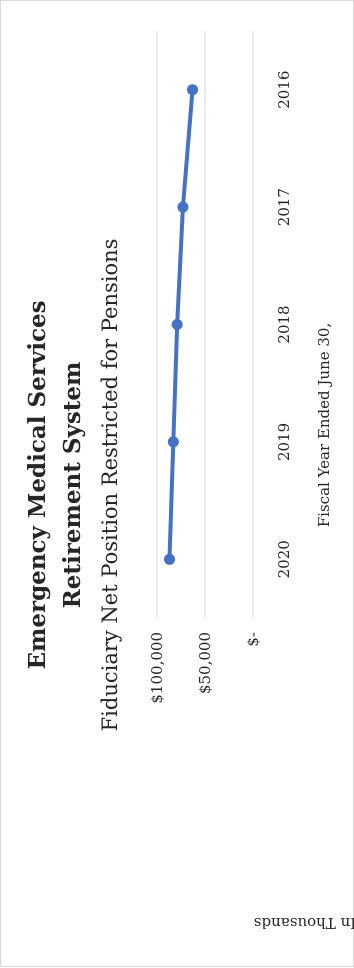 The width and height of the screenshot is (354, 968). I want to click on series-line-group, so click(181, 324).